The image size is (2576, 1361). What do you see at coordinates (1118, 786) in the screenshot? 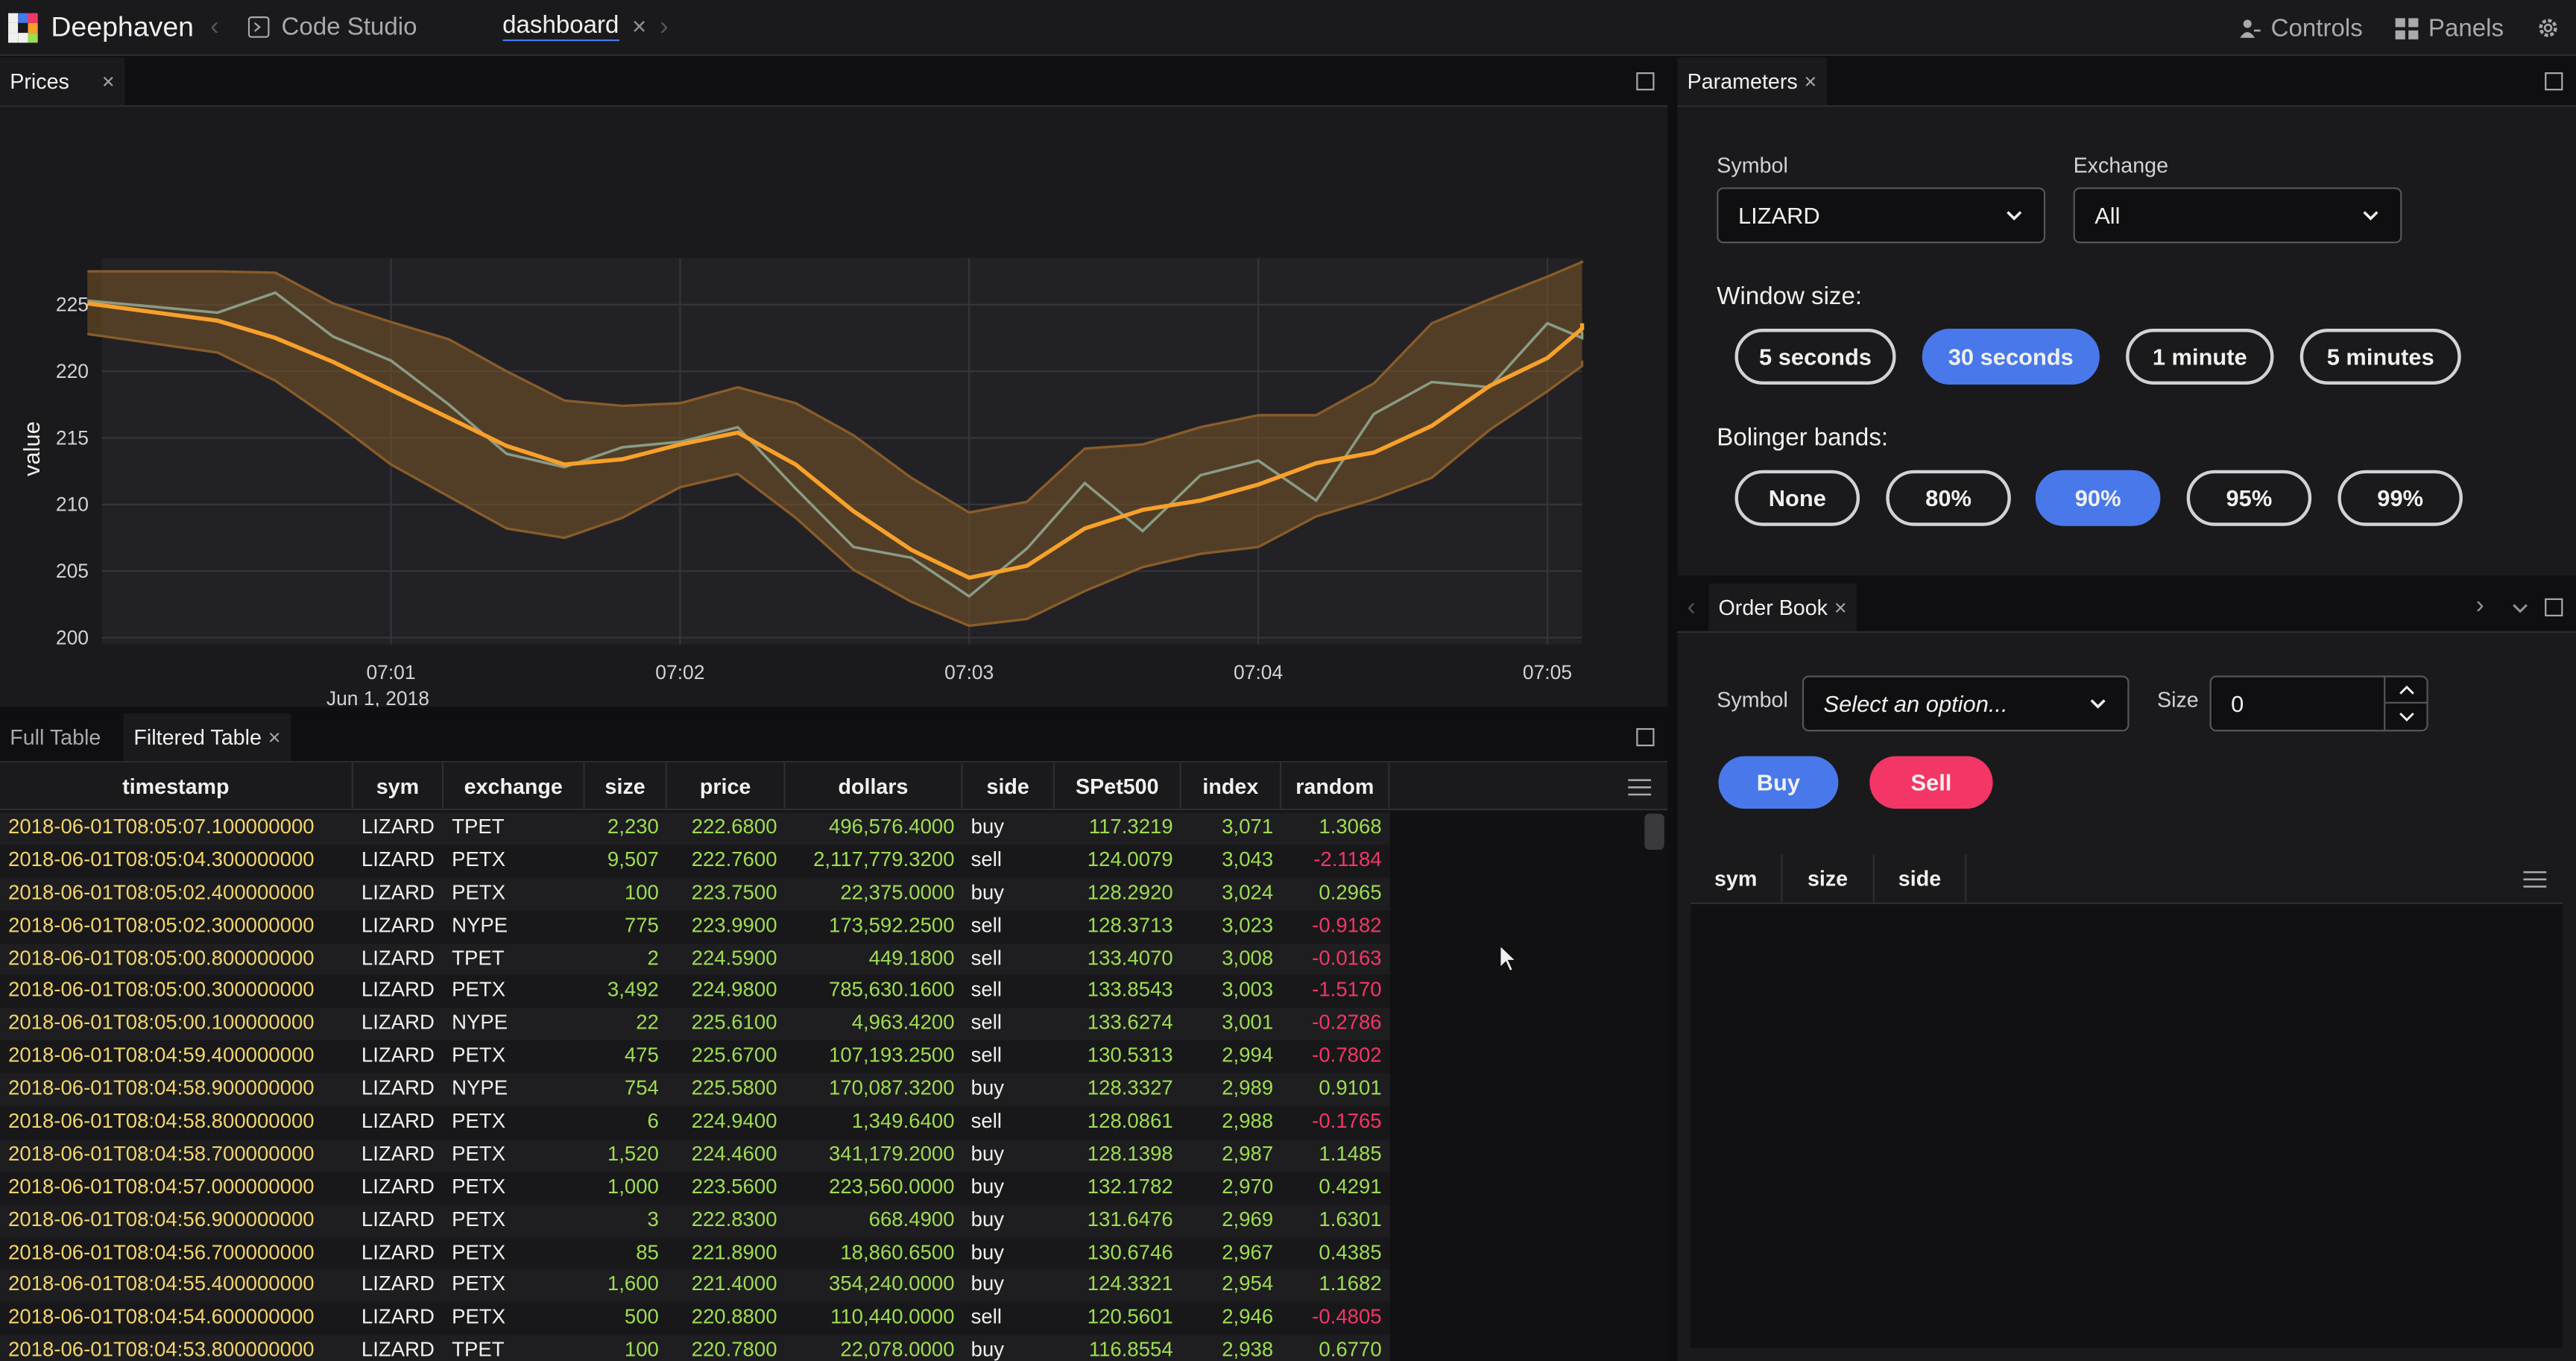
I see `column-header: SPet500` at bounding box center [1118, 786].